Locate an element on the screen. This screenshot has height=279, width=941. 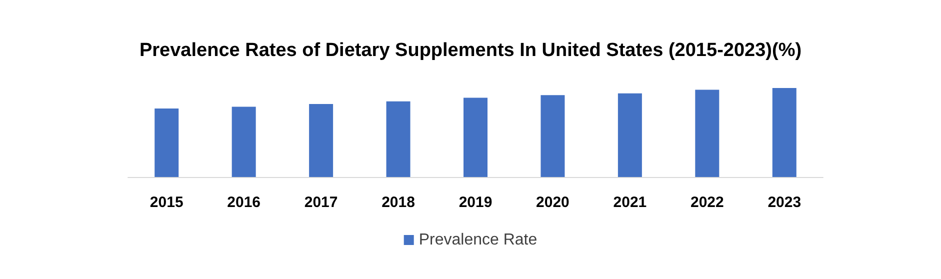
x-tick-label: 2020 is located at coordinates (553, 202).